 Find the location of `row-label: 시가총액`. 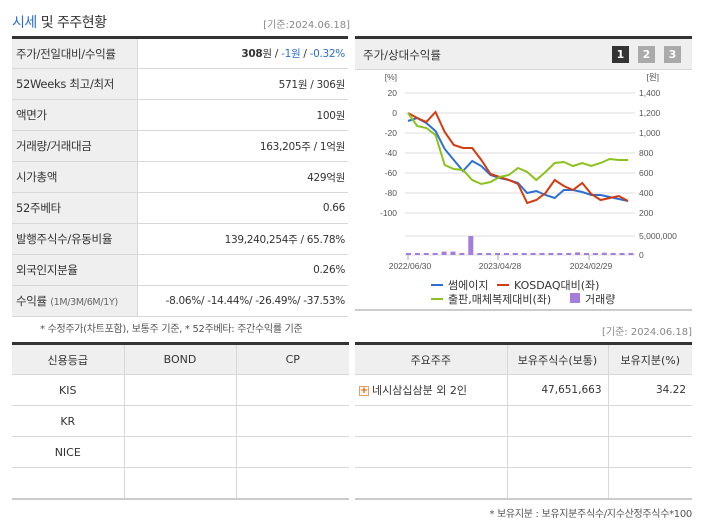

row-label: 시가총액 is located at coordinates (75, 177).